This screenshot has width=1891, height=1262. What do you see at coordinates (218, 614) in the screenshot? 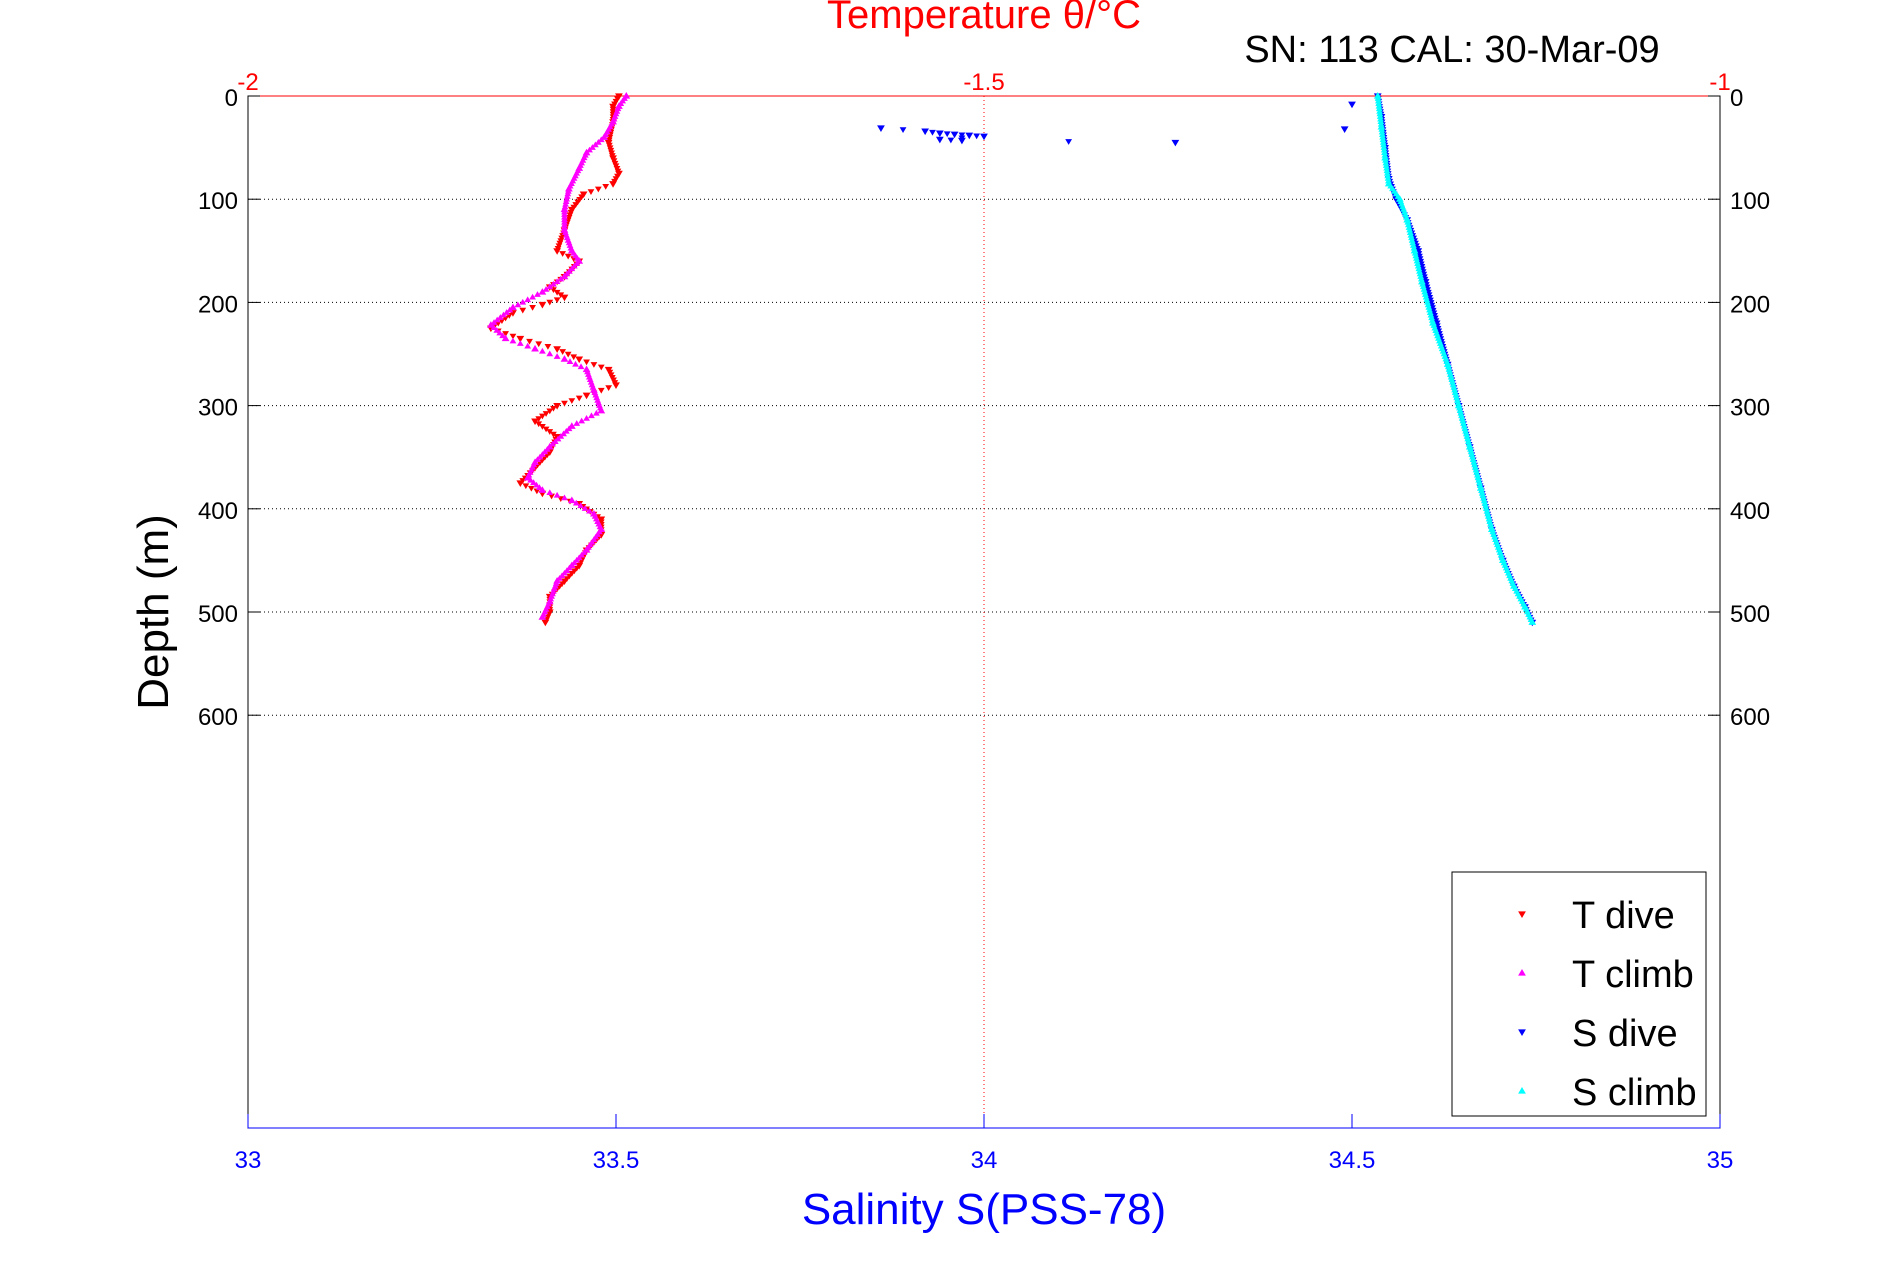
I see `y-tick-label-left: 500` at bounding box center [218, 614].